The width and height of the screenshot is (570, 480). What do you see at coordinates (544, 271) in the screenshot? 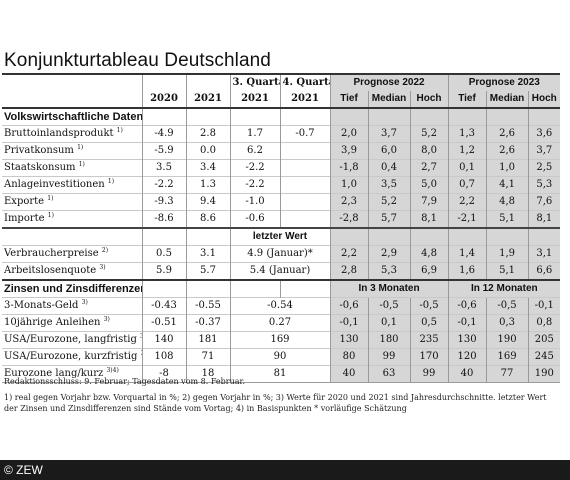
I see `forecast-cell: 6,6` at bounding box center [544, 271].